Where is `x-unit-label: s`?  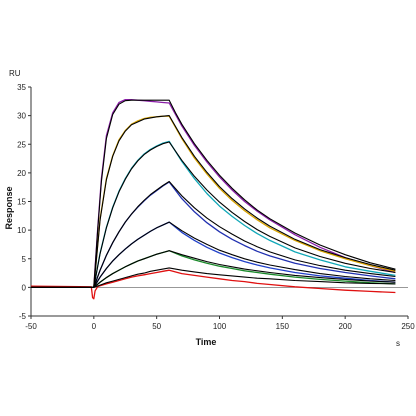
x-unit-label: s is located at coordinates (398, 343).